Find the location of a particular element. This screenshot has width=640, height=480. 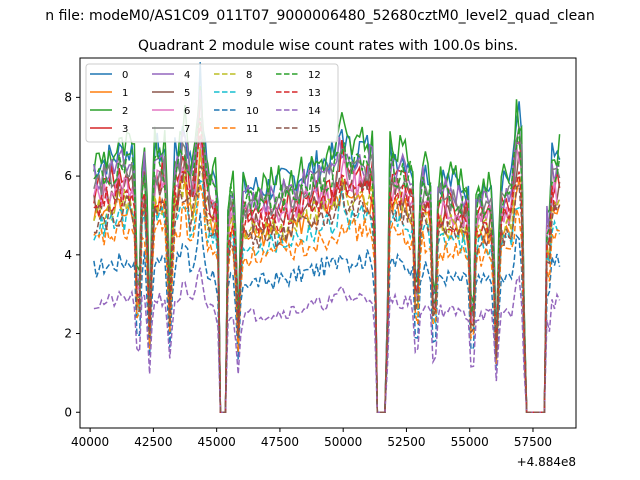

legend-label: 13 is located at coordinates (314, 93).